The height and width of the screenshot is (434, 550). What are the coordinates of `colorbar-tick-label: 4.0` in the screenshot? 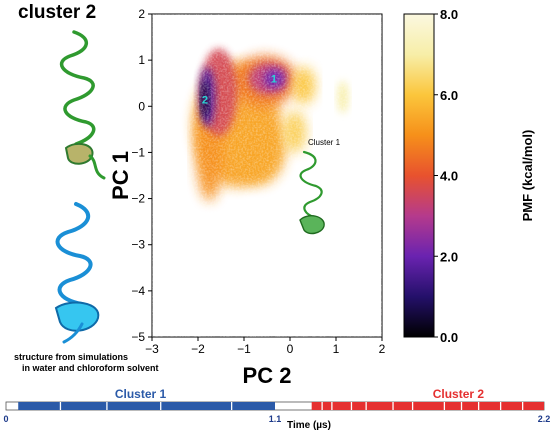 It's located at (449, 176).